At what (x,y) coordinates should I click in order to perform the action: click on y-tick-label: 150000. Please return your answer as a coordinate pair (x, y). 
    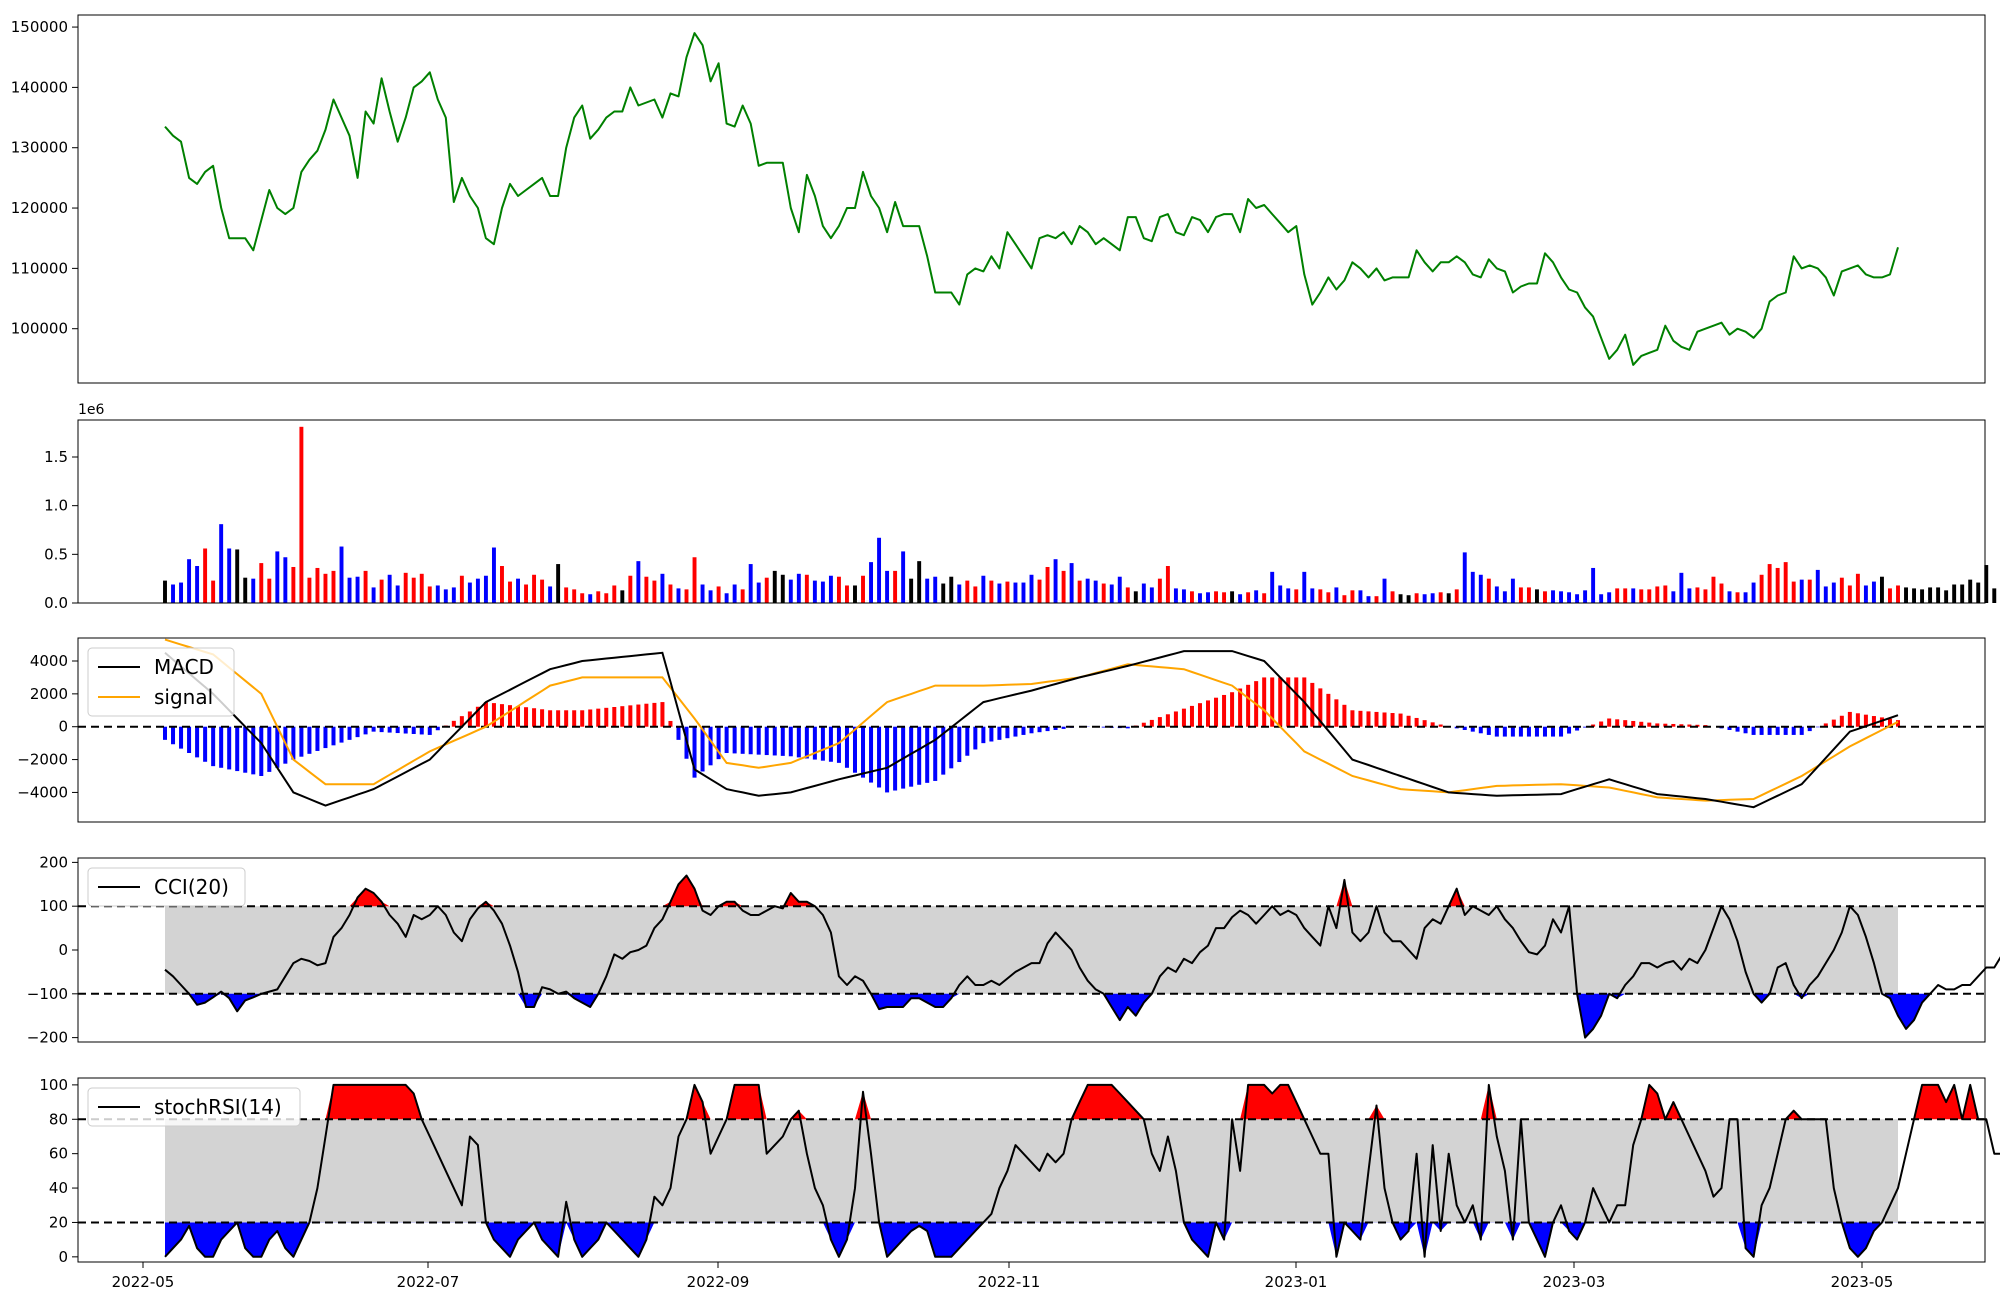
    Looking at the image, I should click on (39, 27).